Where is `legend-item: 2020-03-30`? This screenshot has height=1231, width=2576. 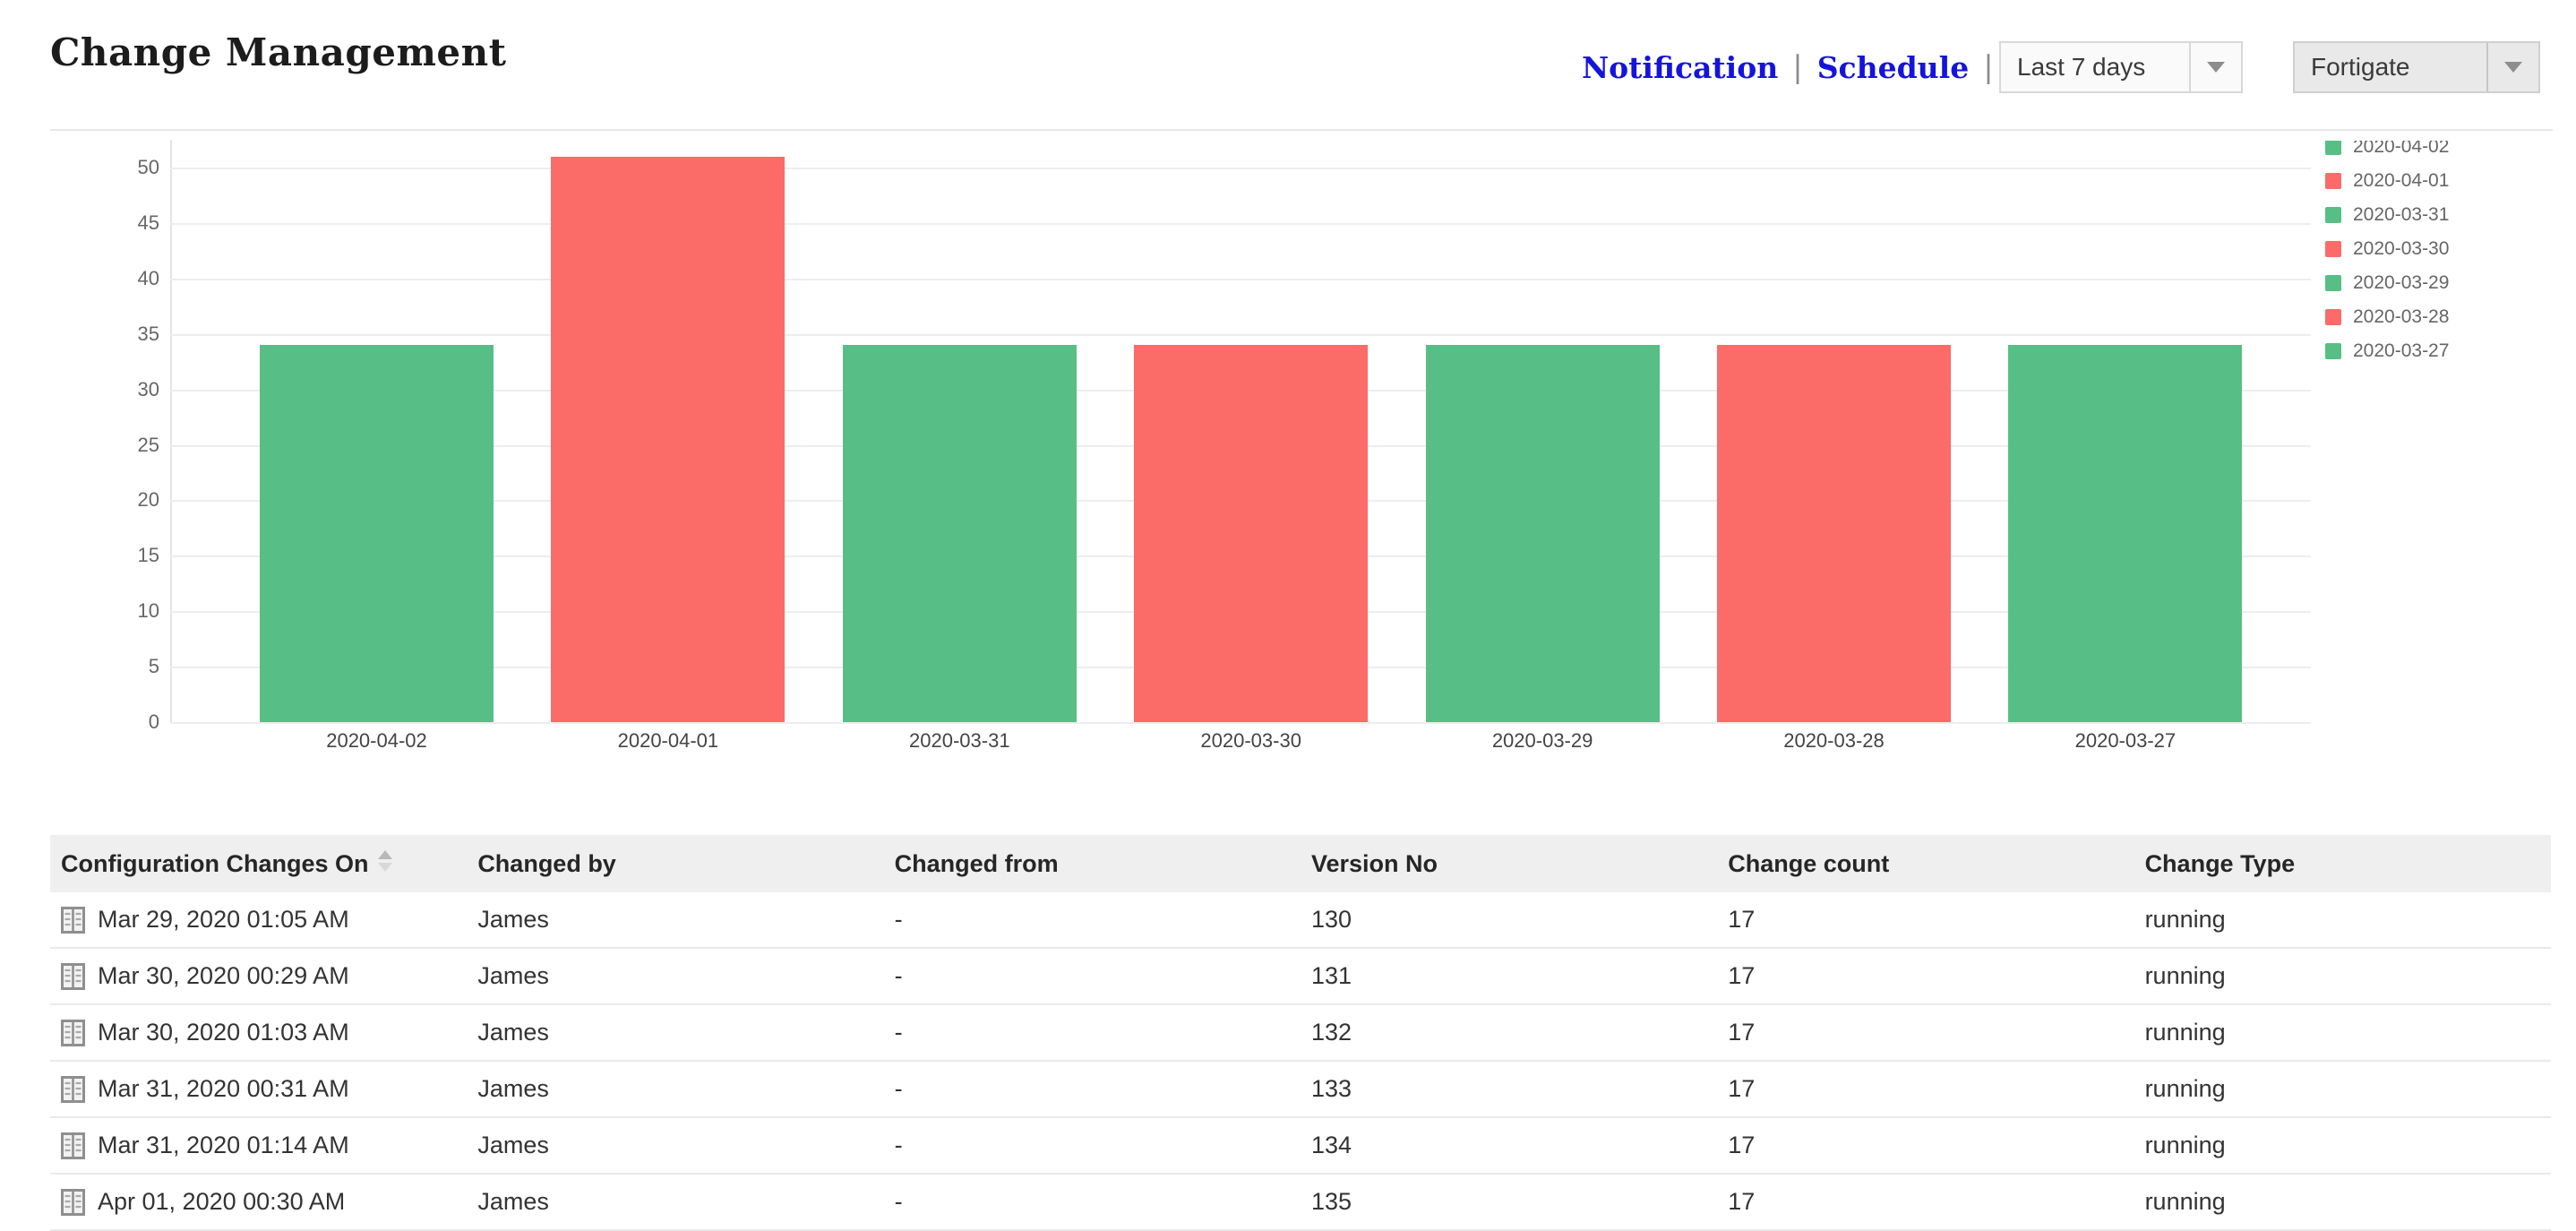 legend-item: 2020-03-30 is located at coordinates (2387, 249).